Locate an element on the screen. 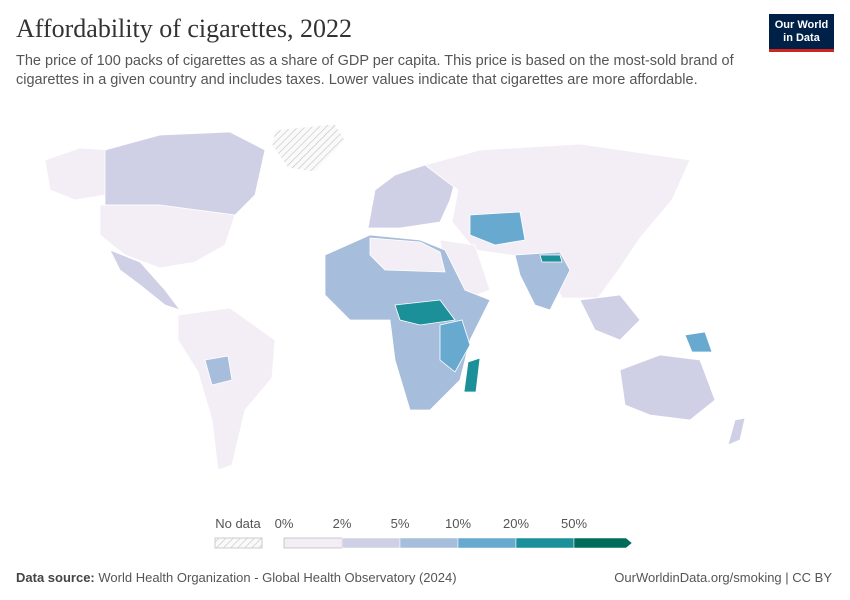 This screenshot has height=600, width=850. greenland is located at coordinates (308, 148).